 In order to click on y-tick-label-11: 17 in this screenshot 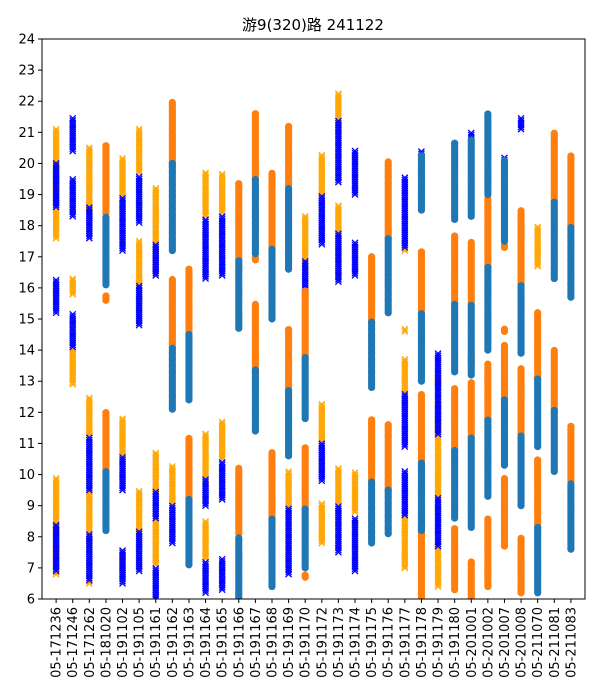, I will do `click(26, 257)`.